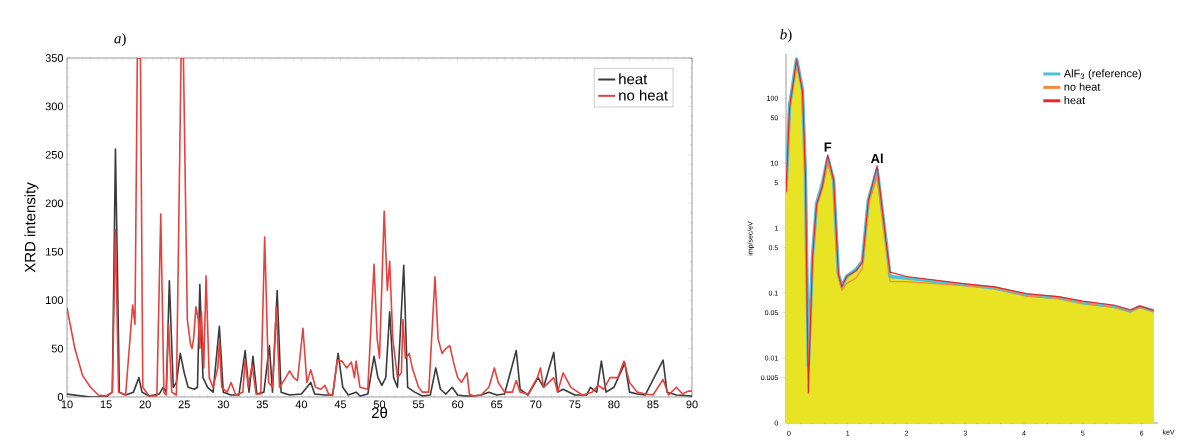  Describe the element at coordinates (262, 404) in the screenshot. I see `x-tick-label: 35` at that location.